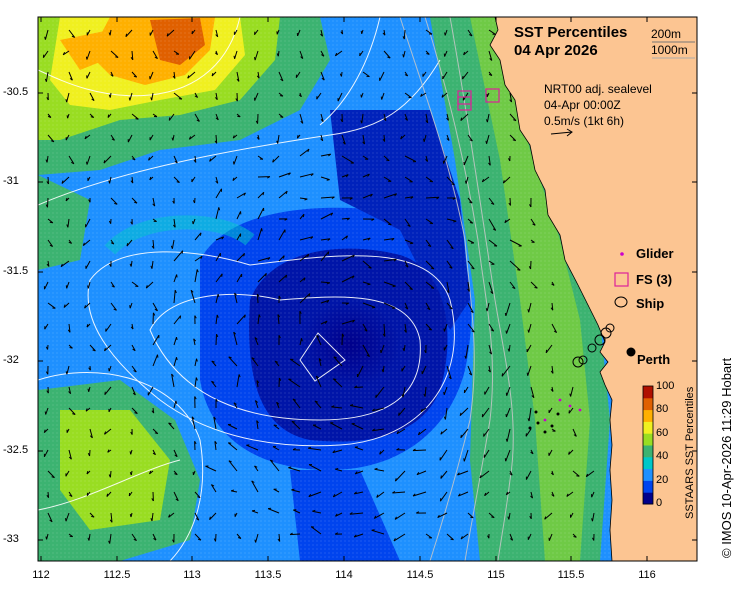  I want to click on colorbar-tick: 80, so click(662, 409).